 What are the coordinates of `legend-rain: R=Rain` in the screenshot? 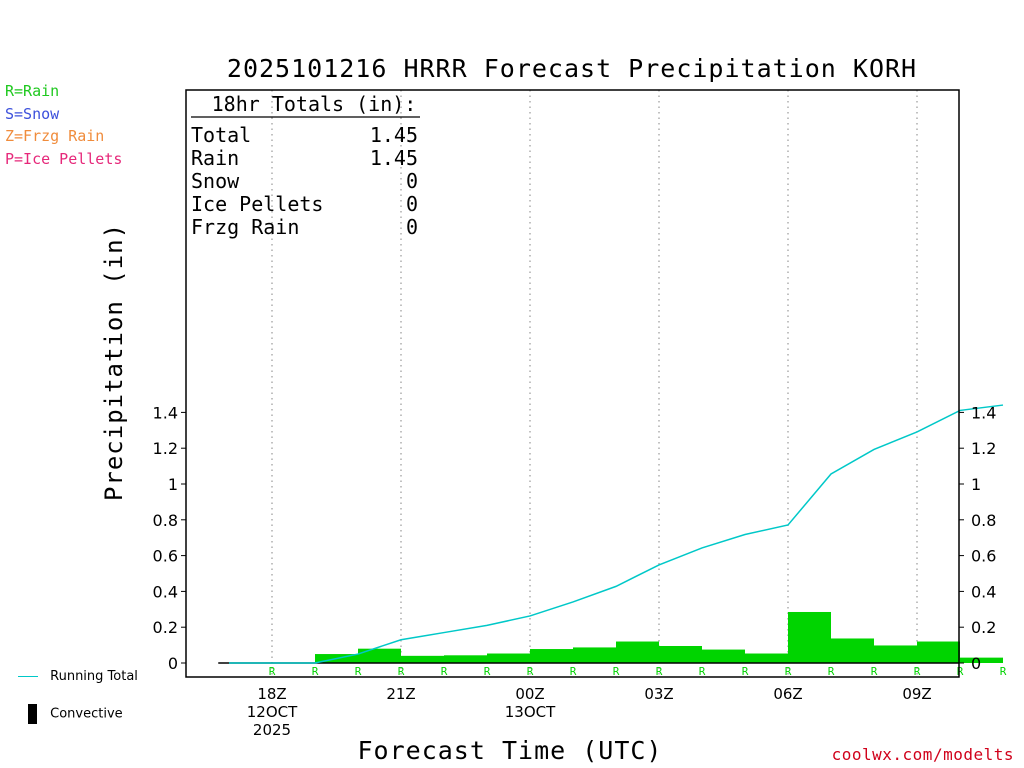 It's located at (32, 91).